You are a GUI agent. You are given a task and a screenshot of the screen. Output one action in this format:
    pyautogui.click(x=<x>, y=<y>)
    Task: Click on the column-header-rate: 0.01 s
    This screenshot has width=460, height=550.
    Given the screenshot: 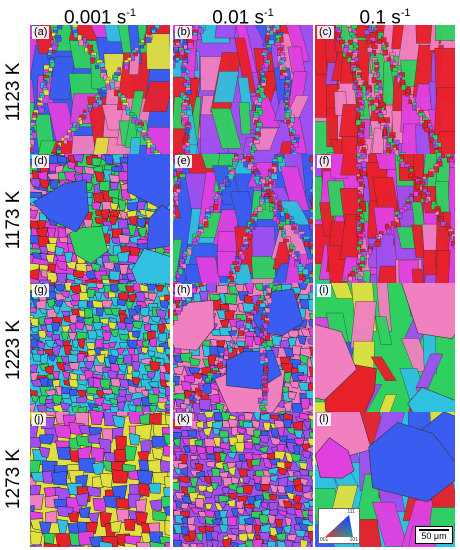 What is the action you would take?
    pyautogui.click(x=238, y=18)
    